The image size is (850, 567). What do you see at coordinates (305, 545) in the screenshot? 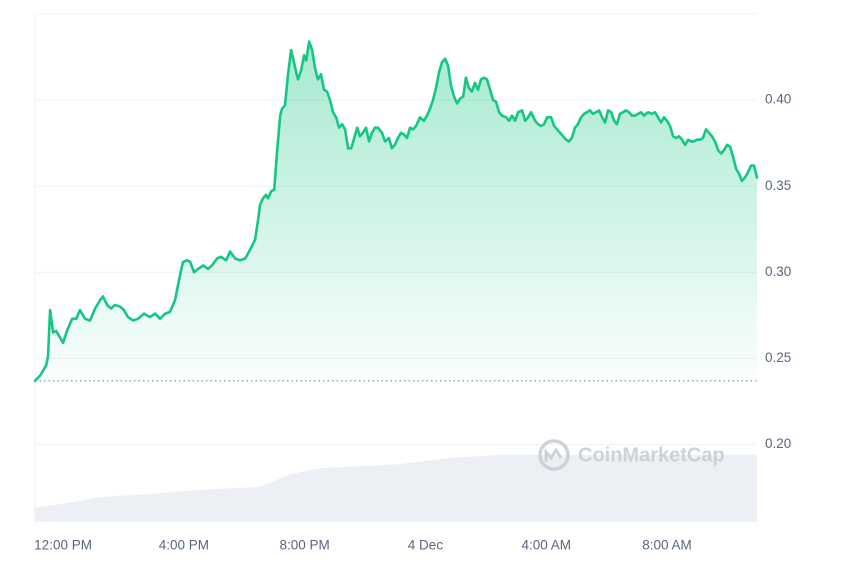
I see `x-tick-label: 8:00 PM` at bounding box center [305, 545].